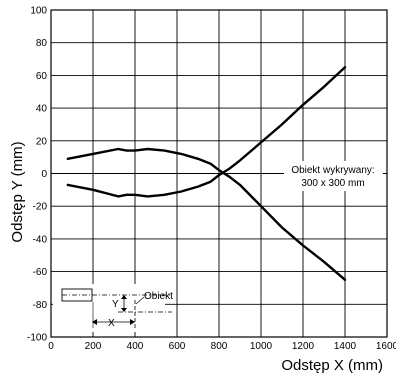  What do you see at coordinates (124, 310) in the screenshot?
I see `inset-y-arrowhead-bottom` at bounding box center [124, 310].